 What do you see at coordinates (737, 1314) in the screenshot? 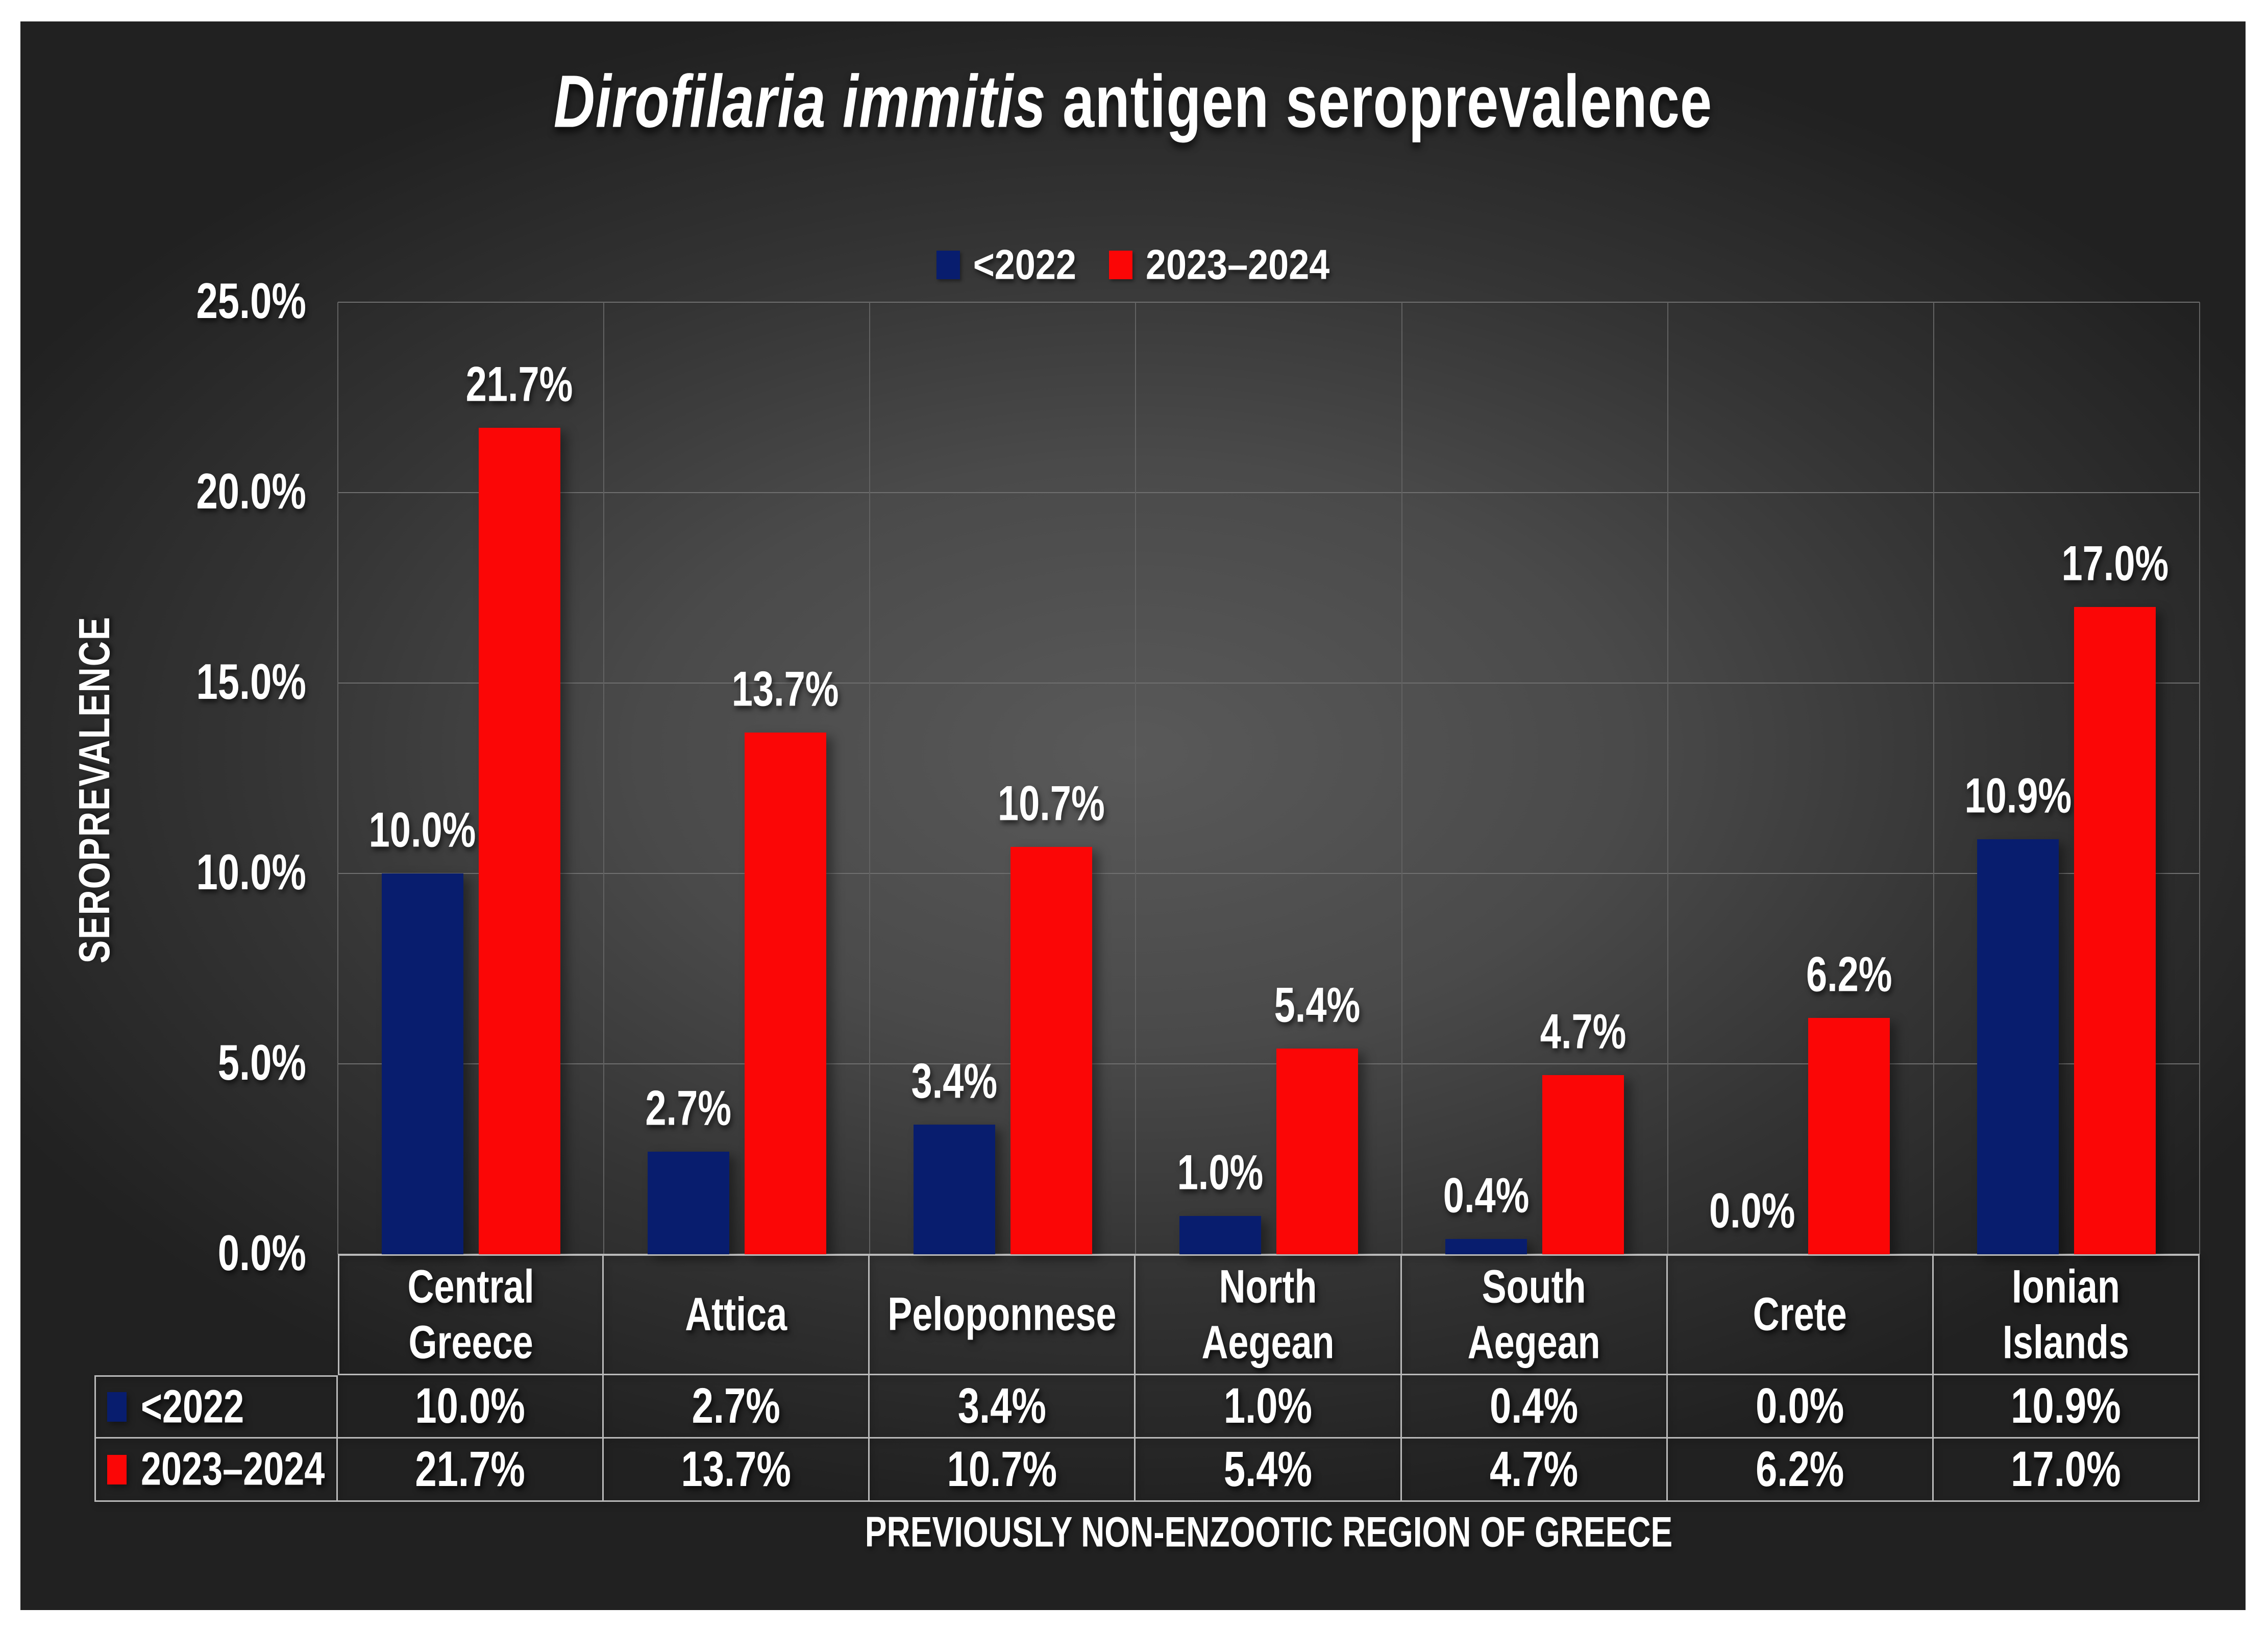
I see `table-header-cell: Attica` at bounding box center [737, 1314].